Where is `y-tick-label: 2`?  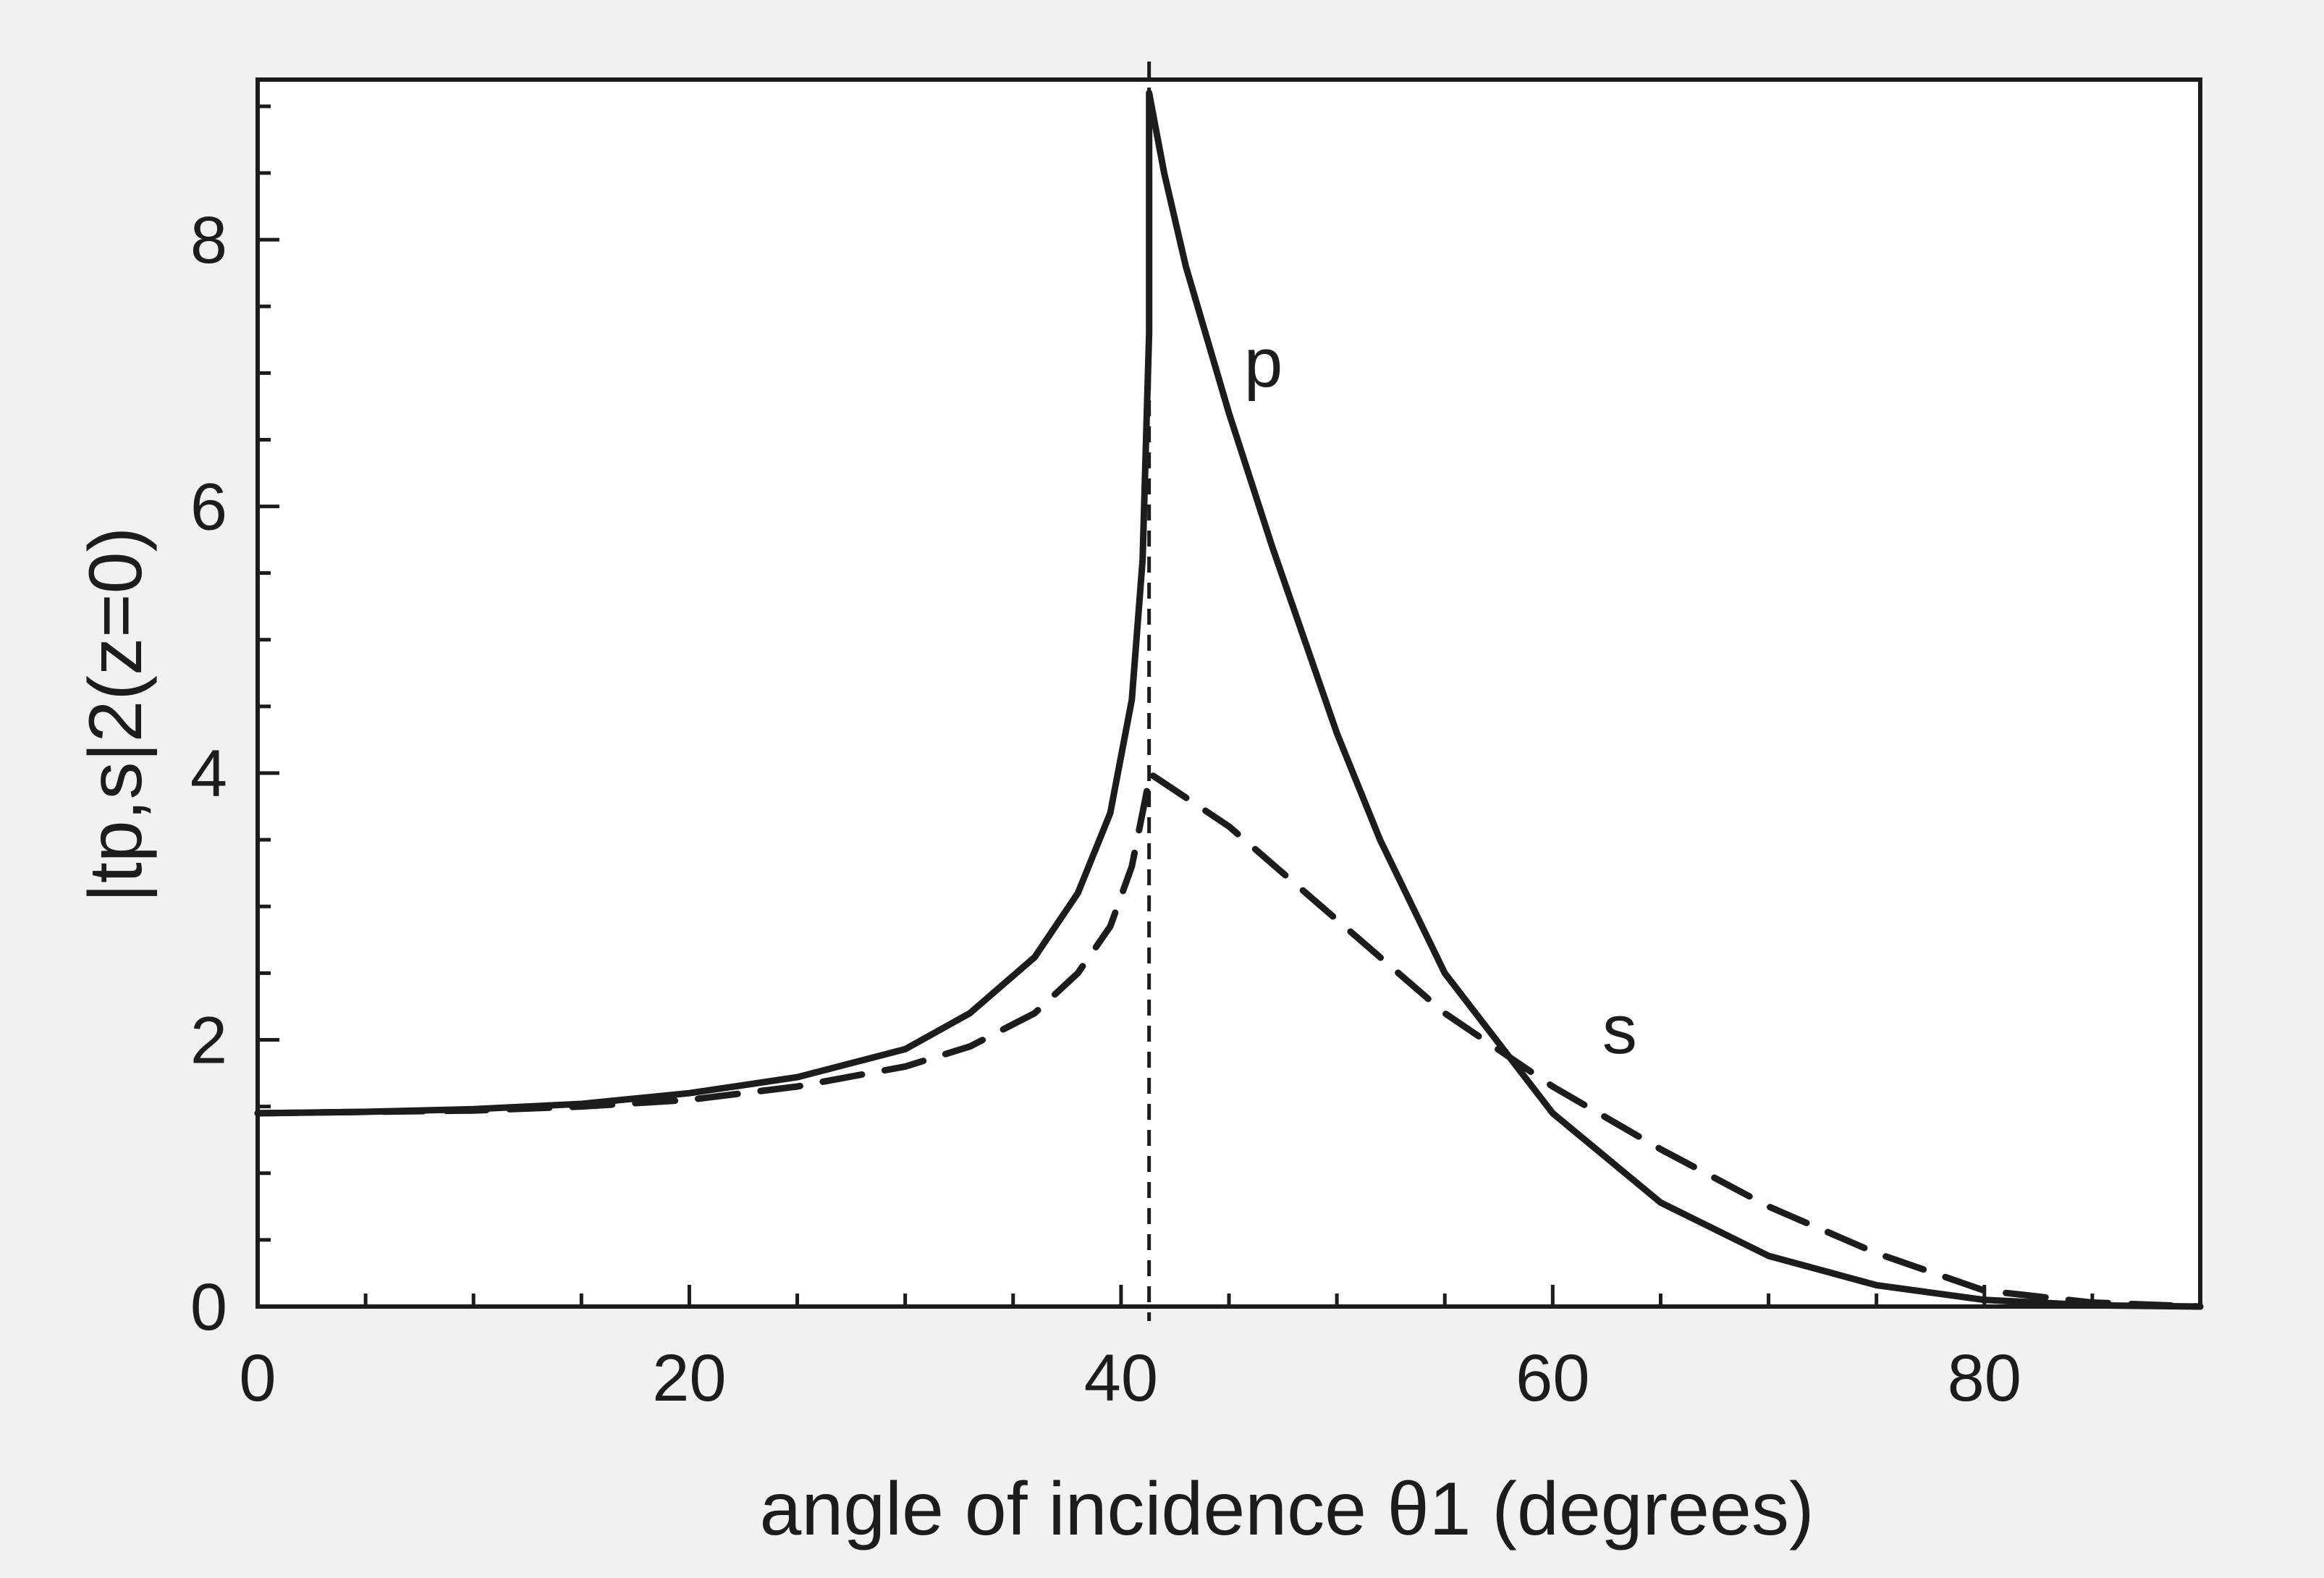 y-tick-label: 2 is located at coordinates (208, 1041).